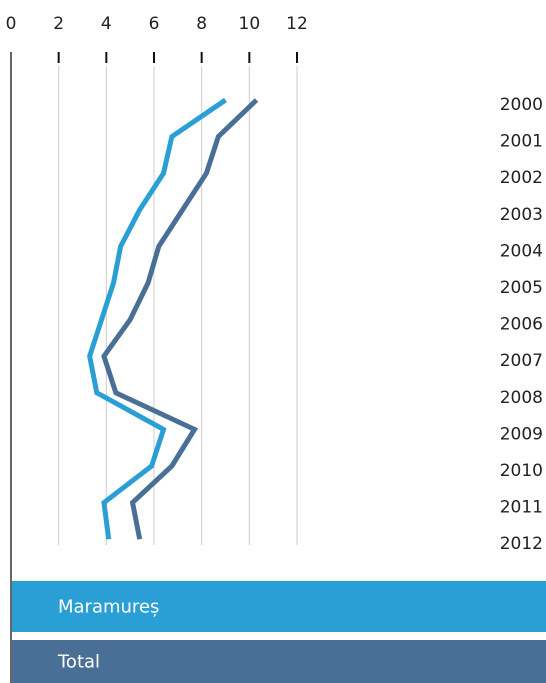 This screenshot has width=546, height=683. What do you see at coordinates (521, 471) in the screenshot?
I see `y-category-label: 2010` at bounding box center [521, 471].